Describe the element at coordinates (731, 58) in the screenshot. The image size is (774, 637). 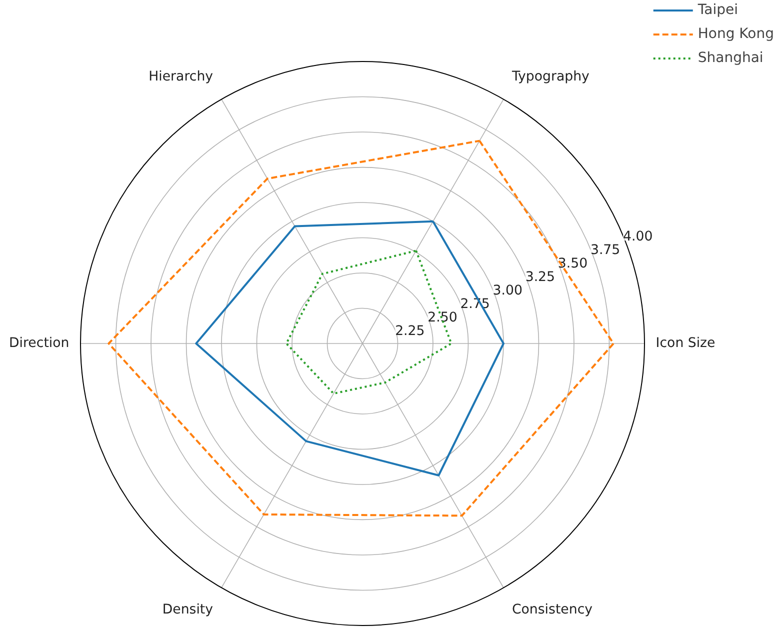
I see `legend-label: Shanghai` at that location.